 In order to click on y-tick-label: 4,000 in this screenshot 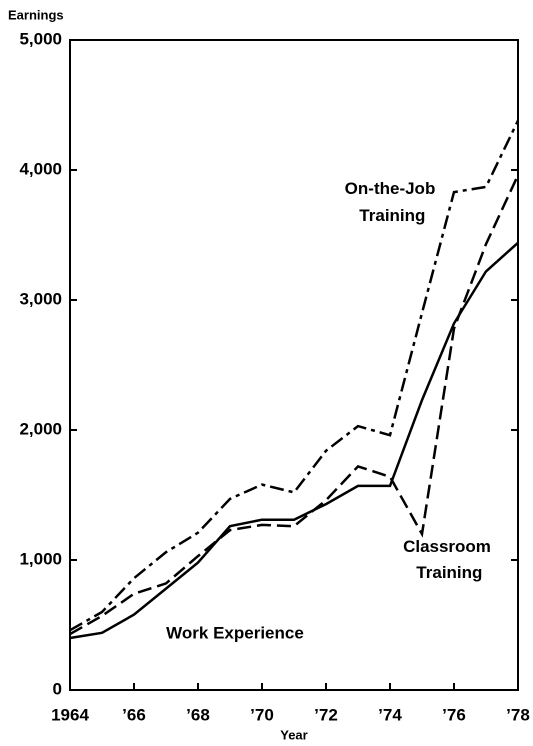, I will do `click(40, 168)`.